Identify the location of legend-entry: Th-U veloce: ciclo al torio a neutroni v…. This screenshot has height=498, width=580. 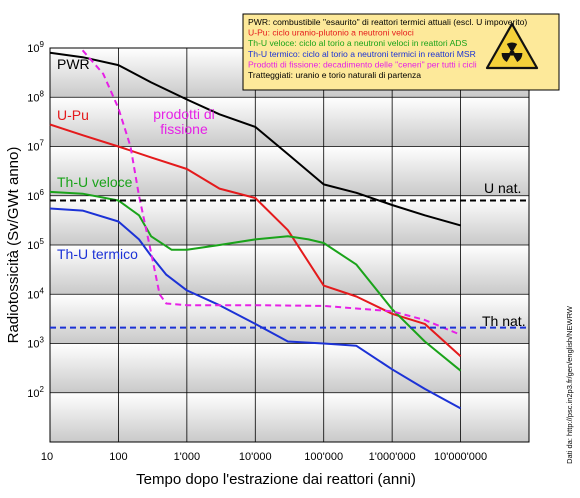
(358, 43).